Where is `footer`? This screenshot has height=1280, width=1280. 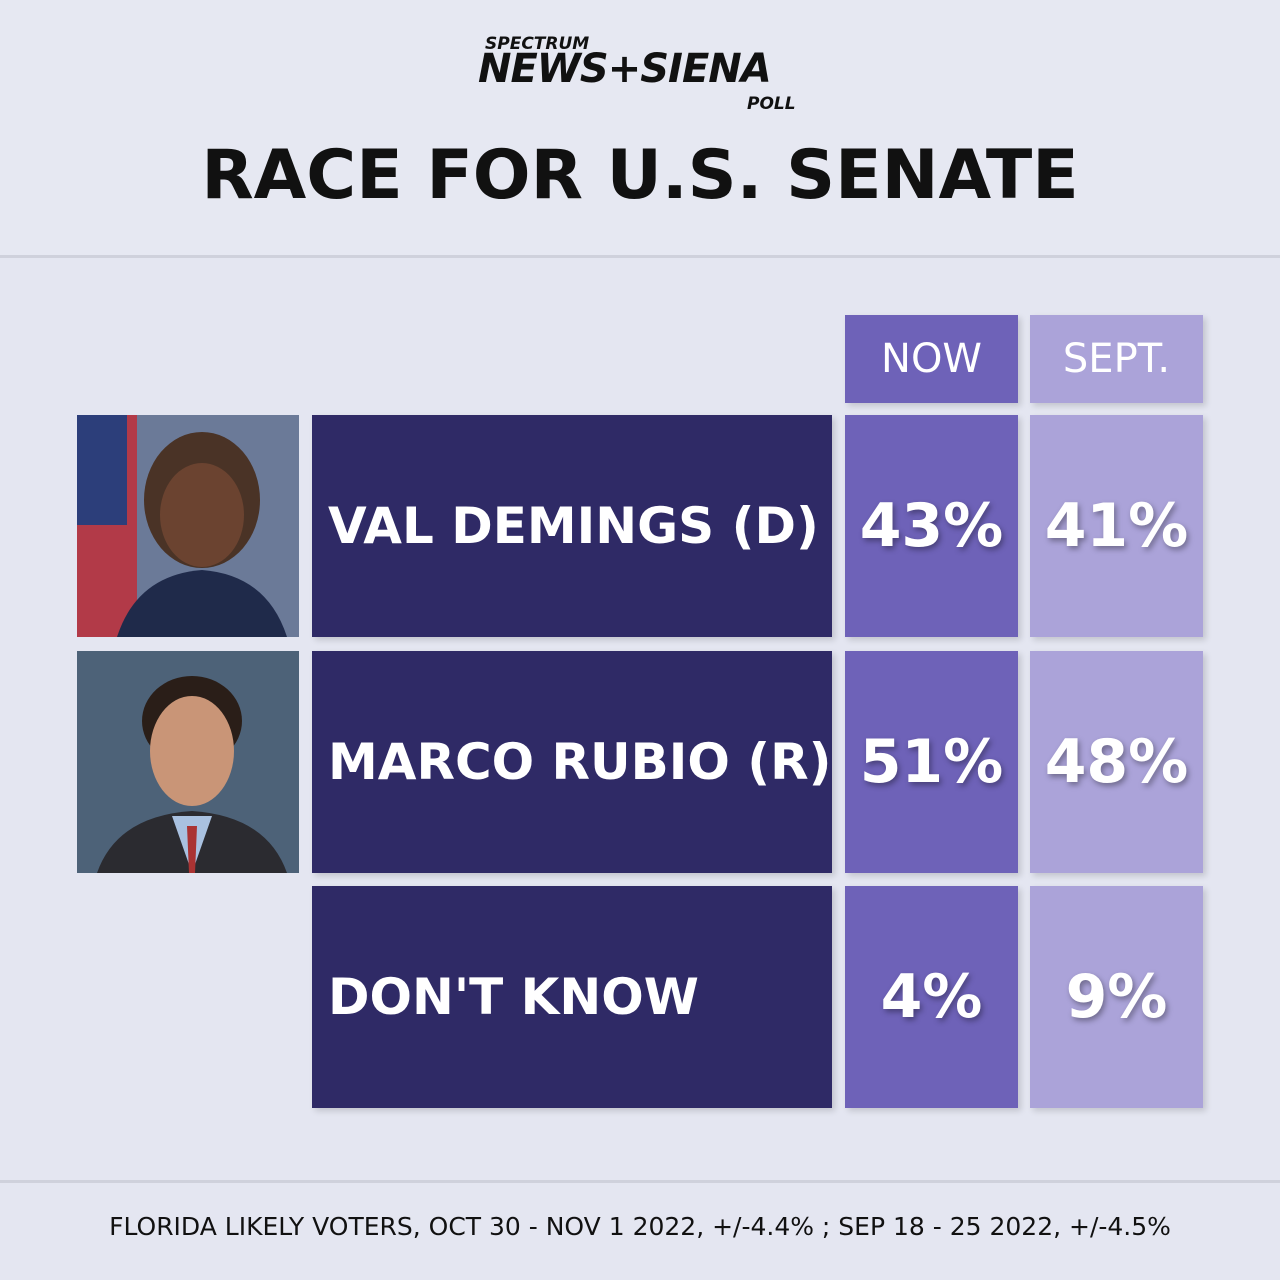 footer is located at coordinates (640, 1230).